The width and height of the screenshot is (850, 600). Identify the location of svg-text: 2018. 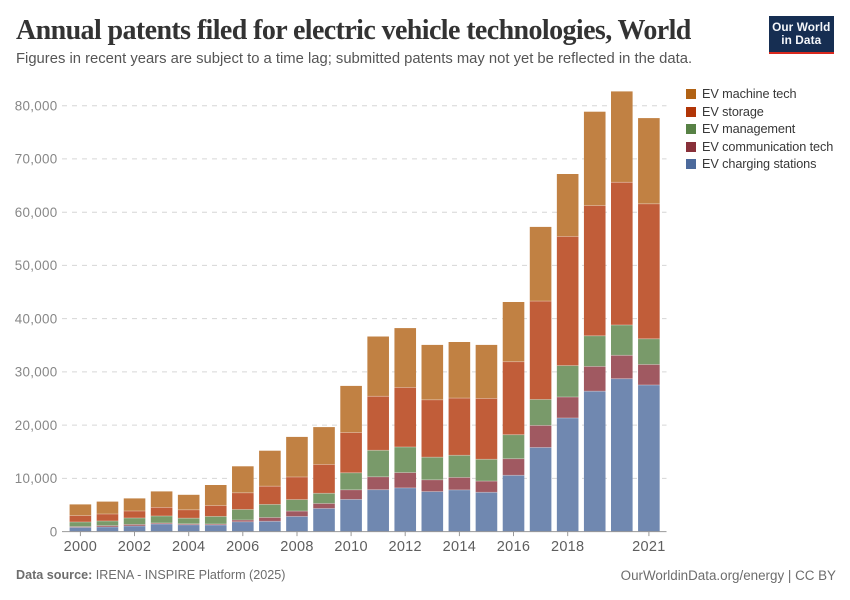
(567, 547).